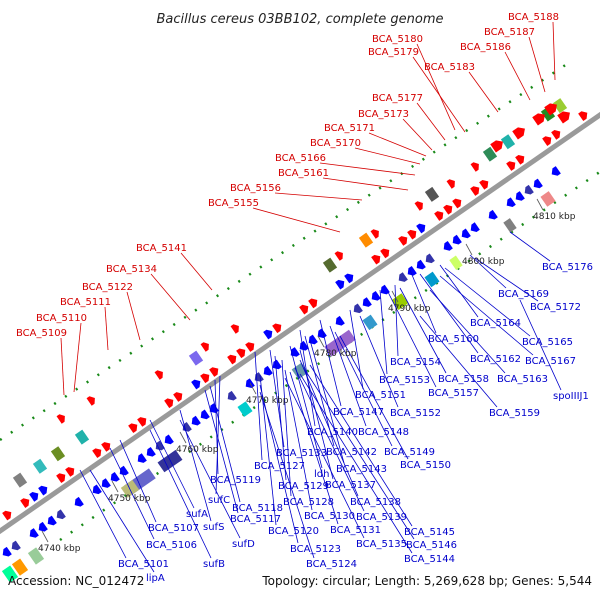  What do you see at coordinates (171, 545) in the screenshot?
I see `reverse-gene-label: BCA_5106` at bounding box center [171, 545].